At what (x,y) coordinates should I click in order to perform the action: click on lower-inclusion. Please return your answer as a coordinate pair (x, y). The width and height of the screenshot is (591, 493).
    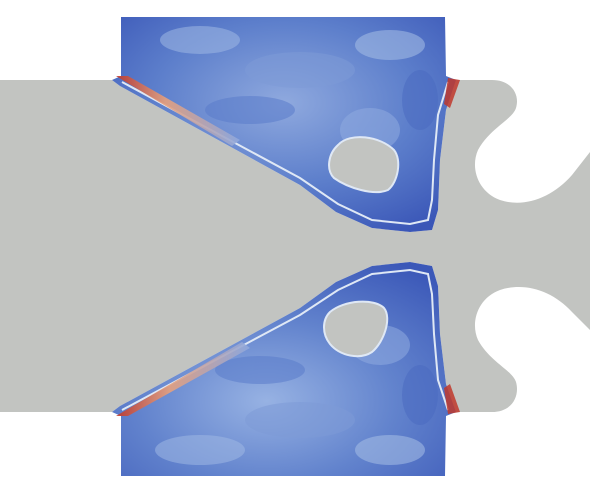
    Looking at the image, I should click on (356, 329).